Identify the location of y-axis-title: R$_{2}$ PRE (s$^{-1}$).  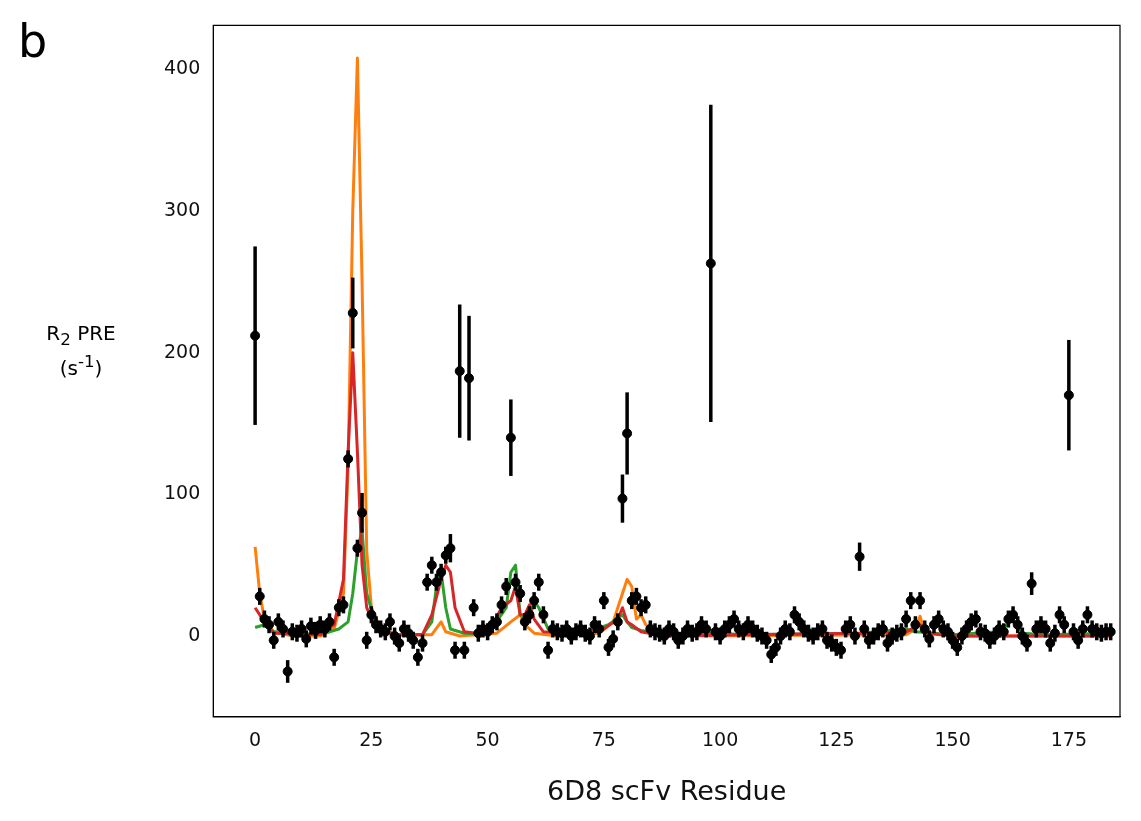
(81, 350).